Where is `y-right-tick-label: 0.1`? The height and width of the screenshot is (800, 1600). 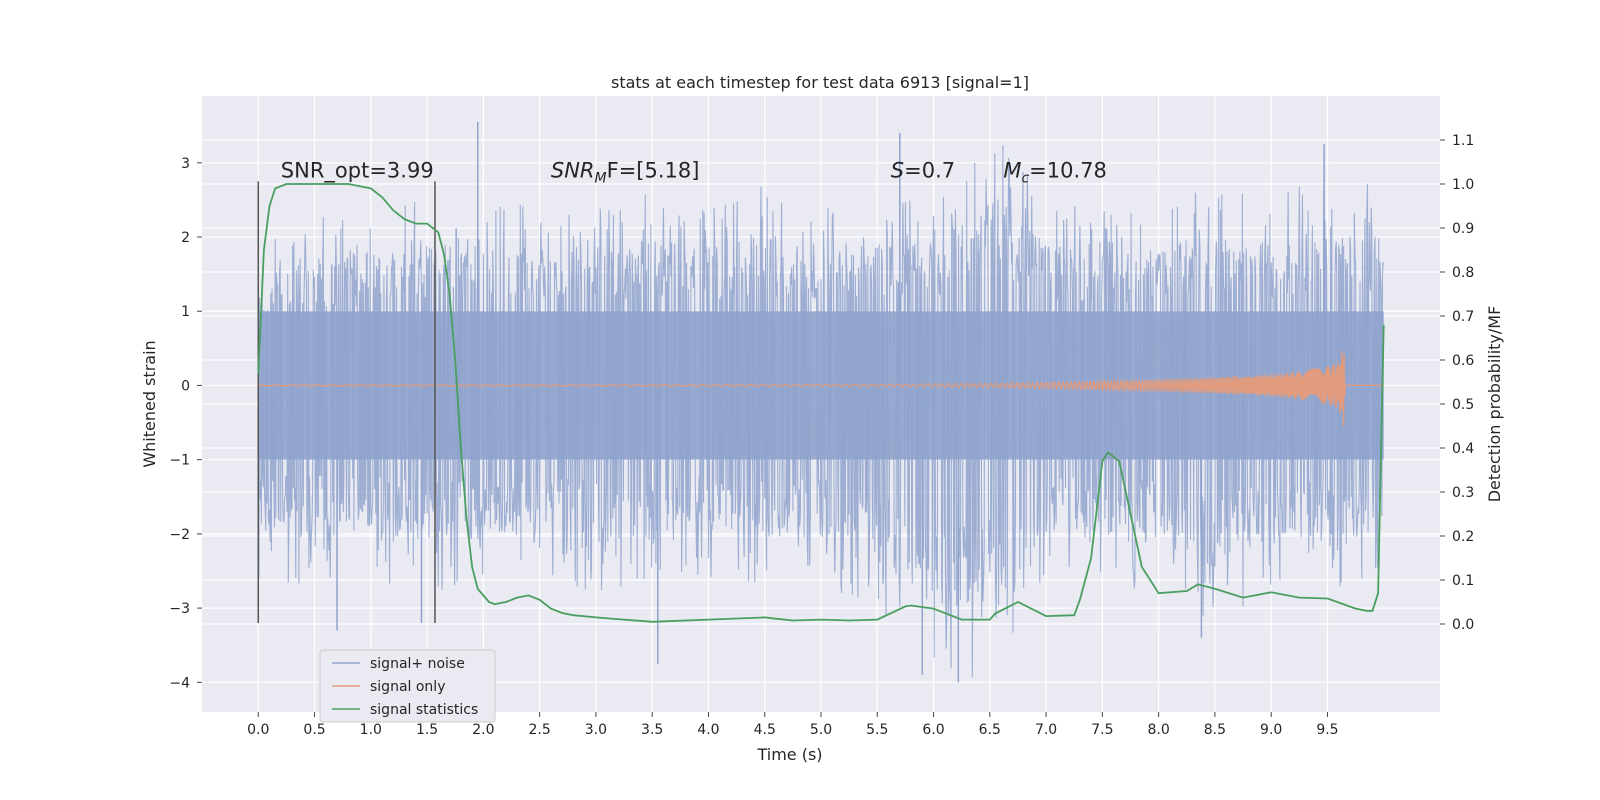 y-right-tick-label: 0.1 is located at coordinates (1463, 581).